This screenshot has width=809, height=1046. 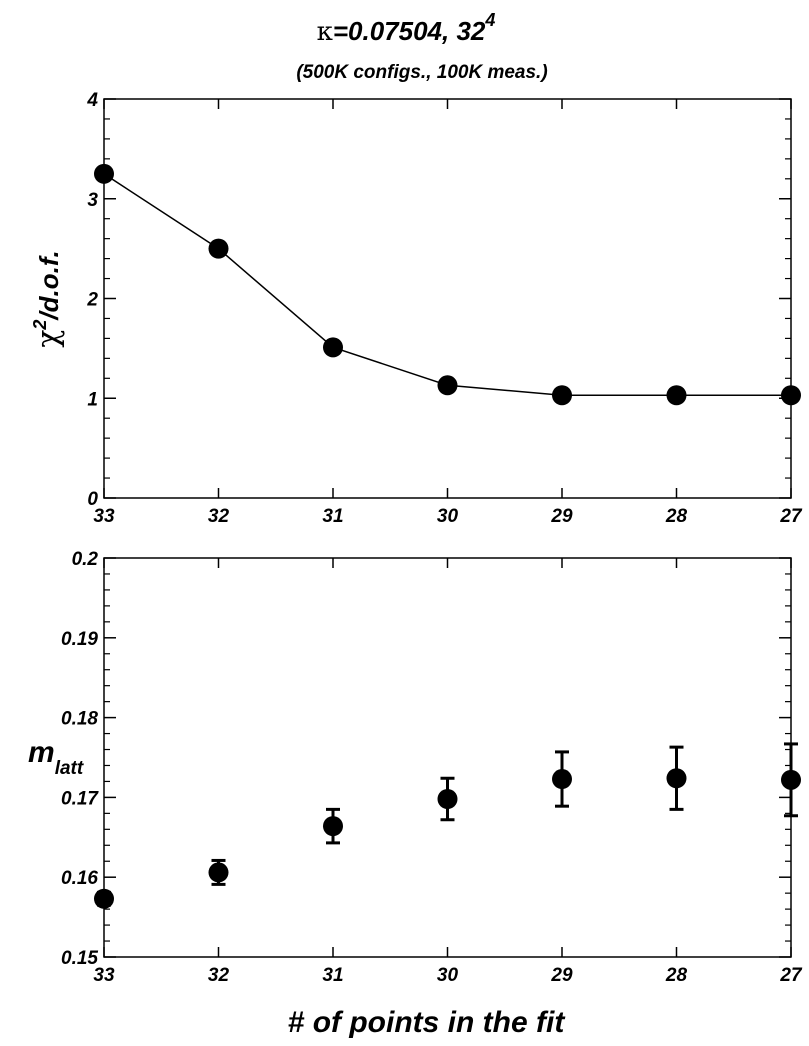 What do you see at coordinates (447, 825) in the screenshot?
I see `mlatt-marks` at bounding box center [447, 825].